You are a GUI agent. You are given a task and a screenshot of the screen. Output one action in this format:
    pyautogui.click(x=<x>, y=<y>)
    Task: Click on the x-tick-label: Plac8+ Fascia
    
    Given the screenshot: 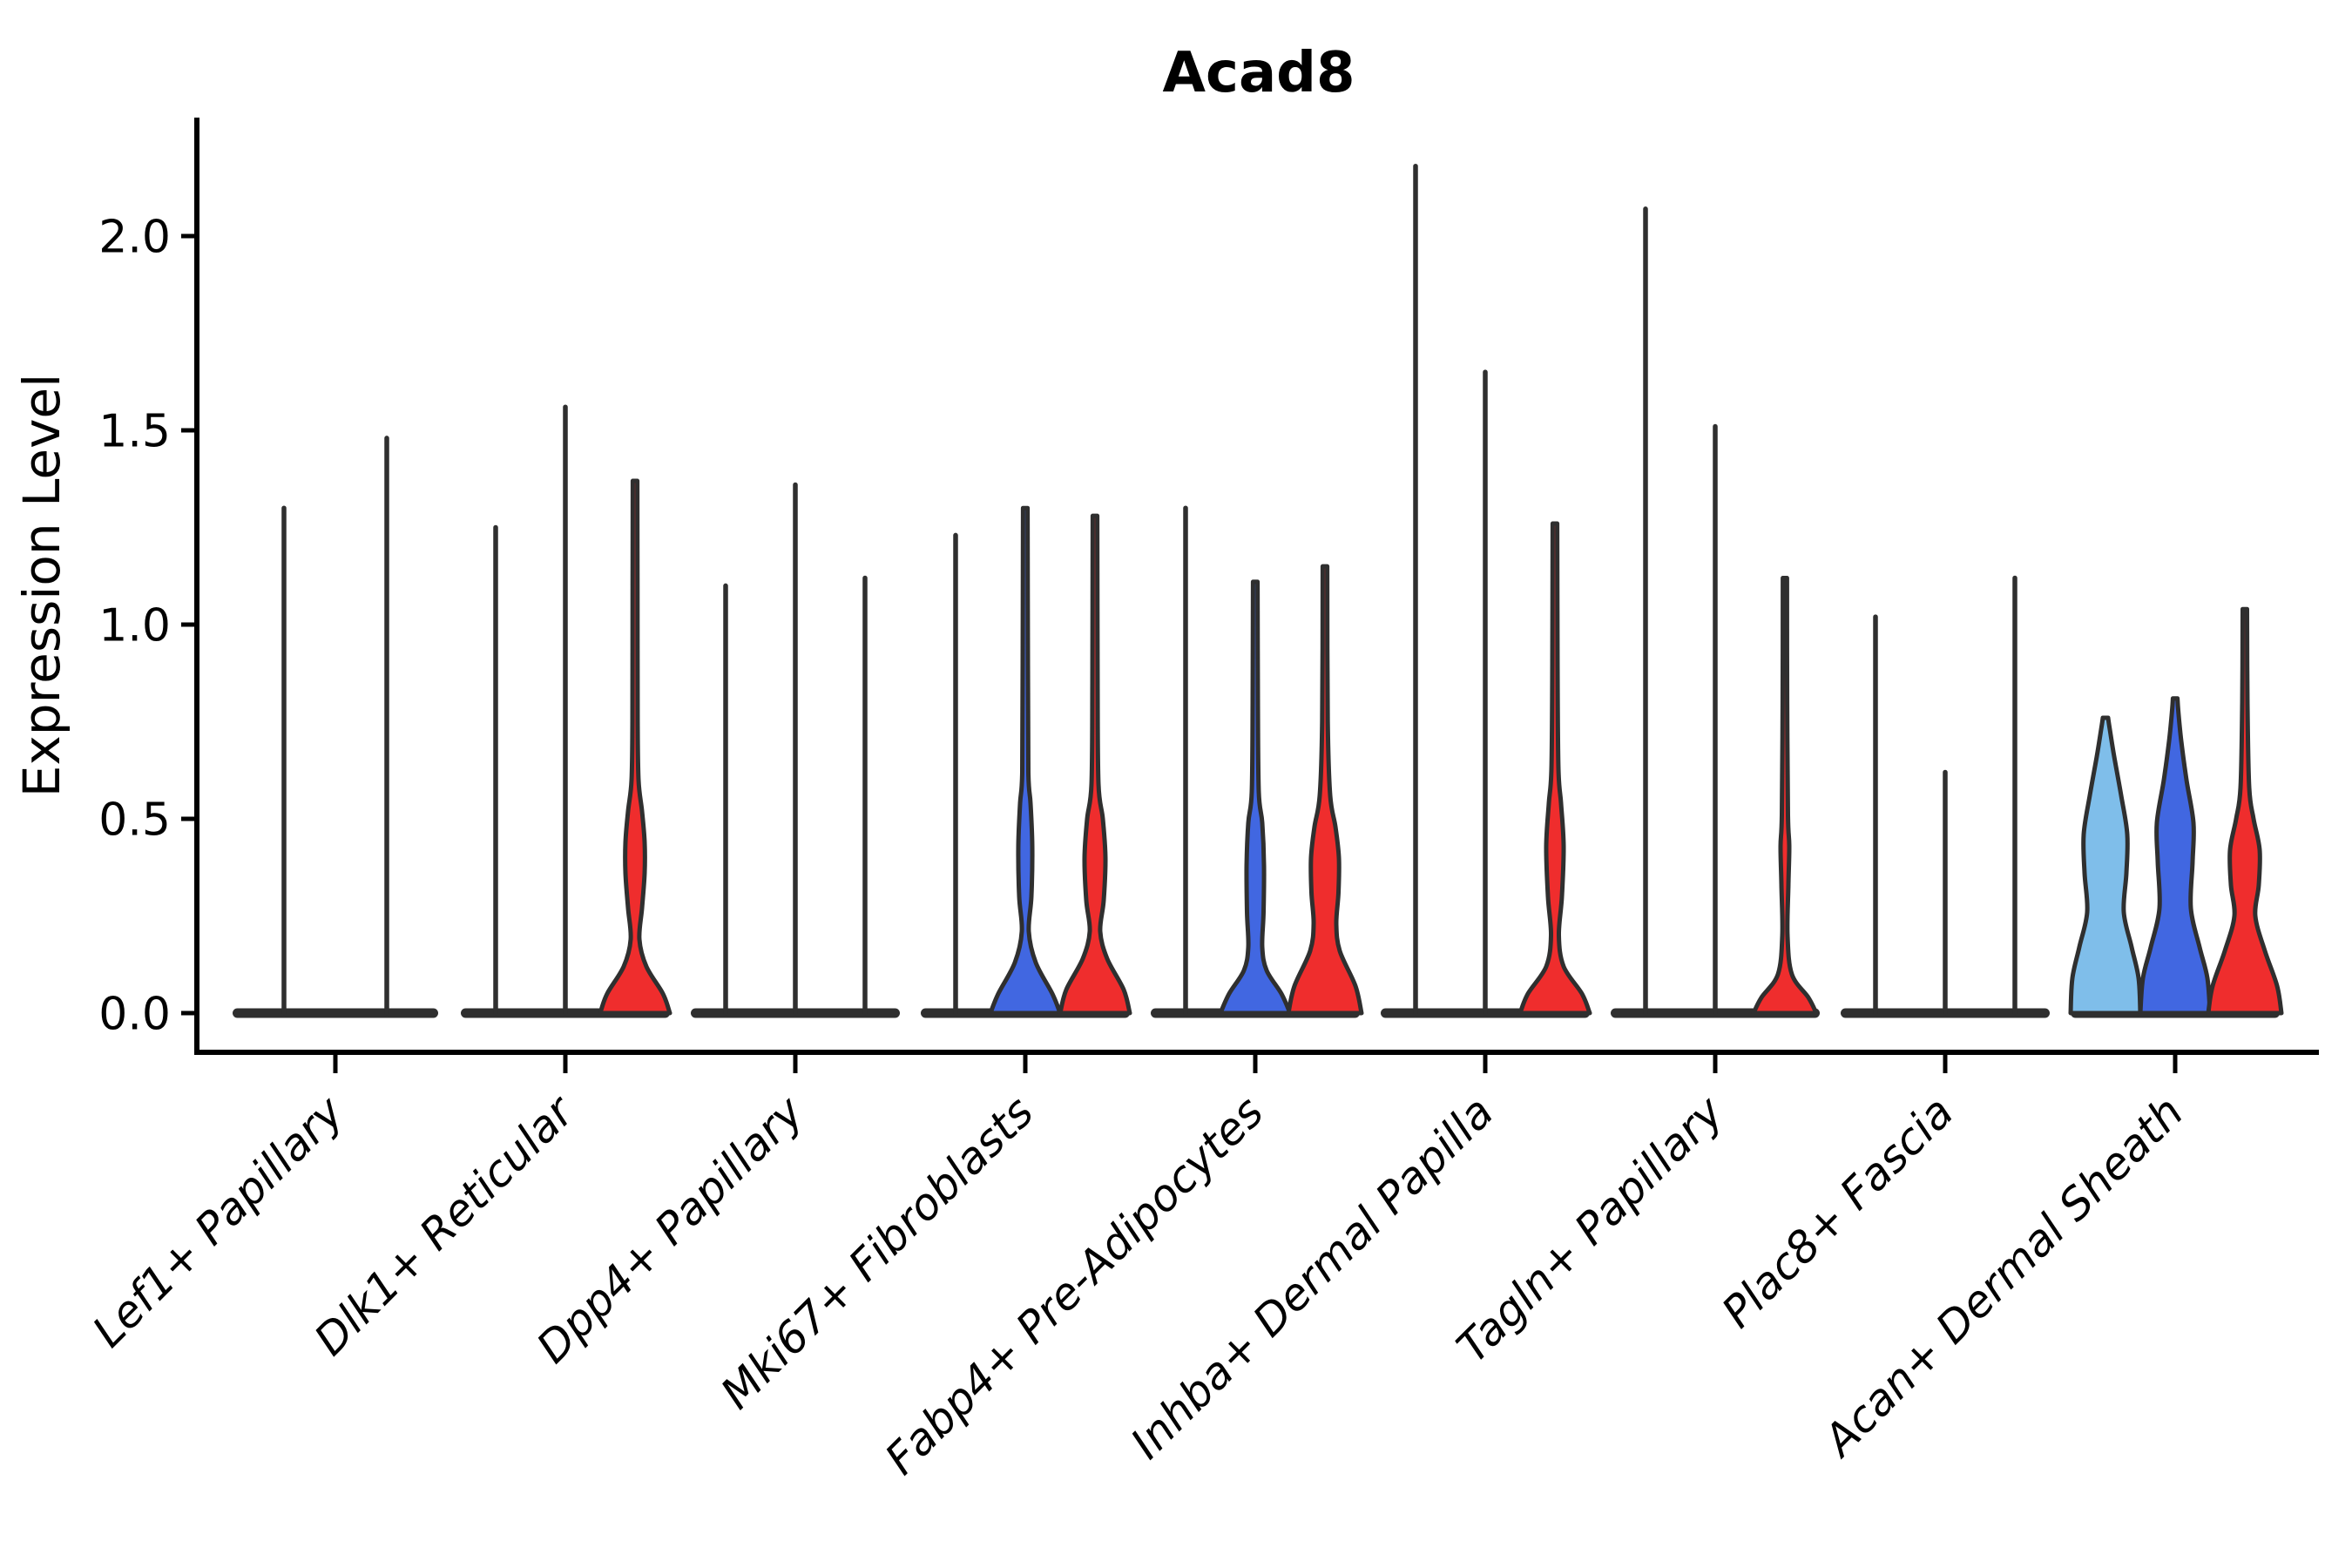 What is the action you would take?
    pyautogui.click(x=1838, y=1211)
    